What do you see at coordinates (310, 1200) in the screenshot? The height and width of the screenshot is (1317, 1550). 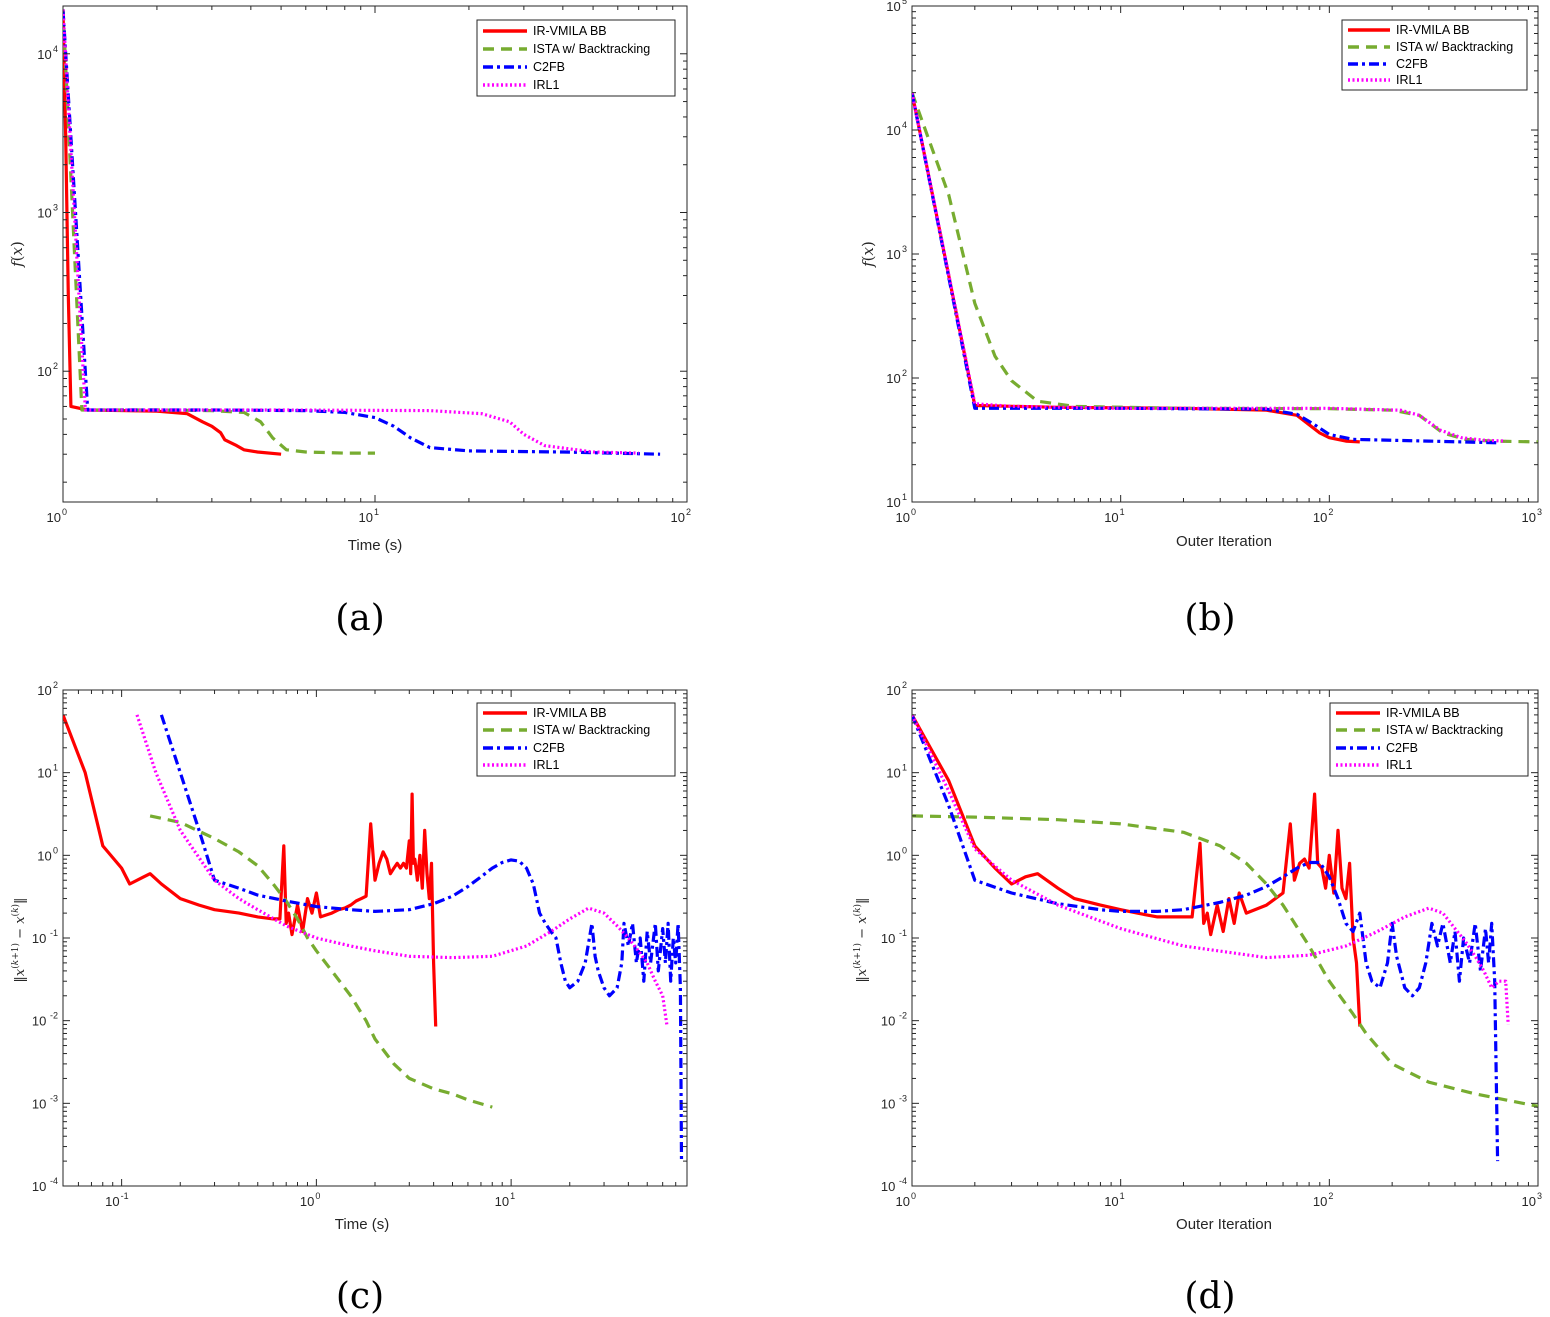 I see `x-tick-labels: 10 -1 10 0 10 1` at bounding box center [310, 1200].